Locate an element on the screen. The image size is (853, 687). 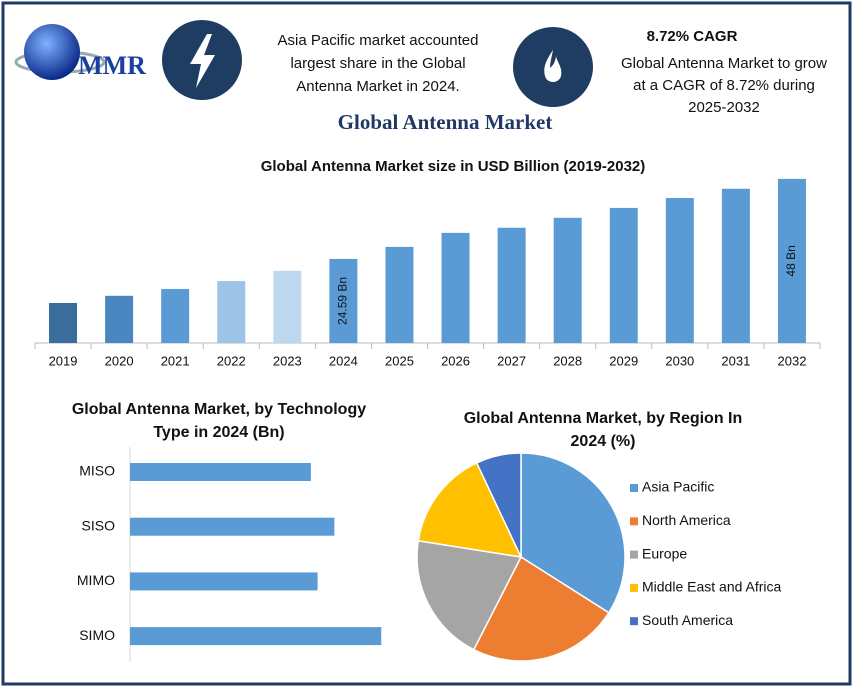
logo-text: MMR is located at coordinates (112, 65).